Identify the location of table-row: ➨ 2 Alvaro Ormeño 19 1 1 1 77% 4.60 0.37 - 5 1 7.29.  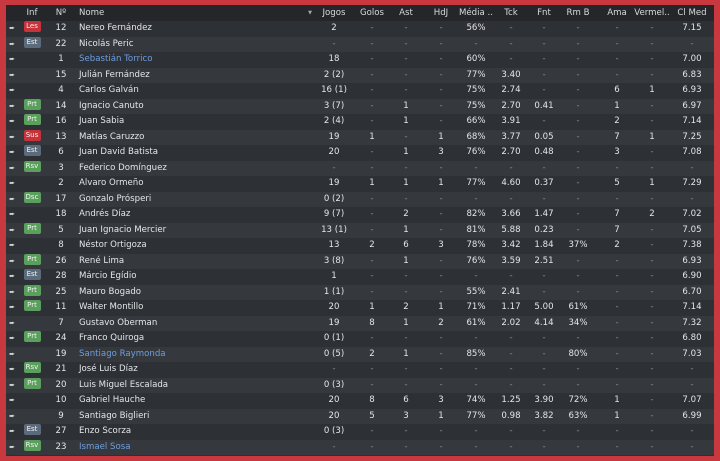
(360, 184).